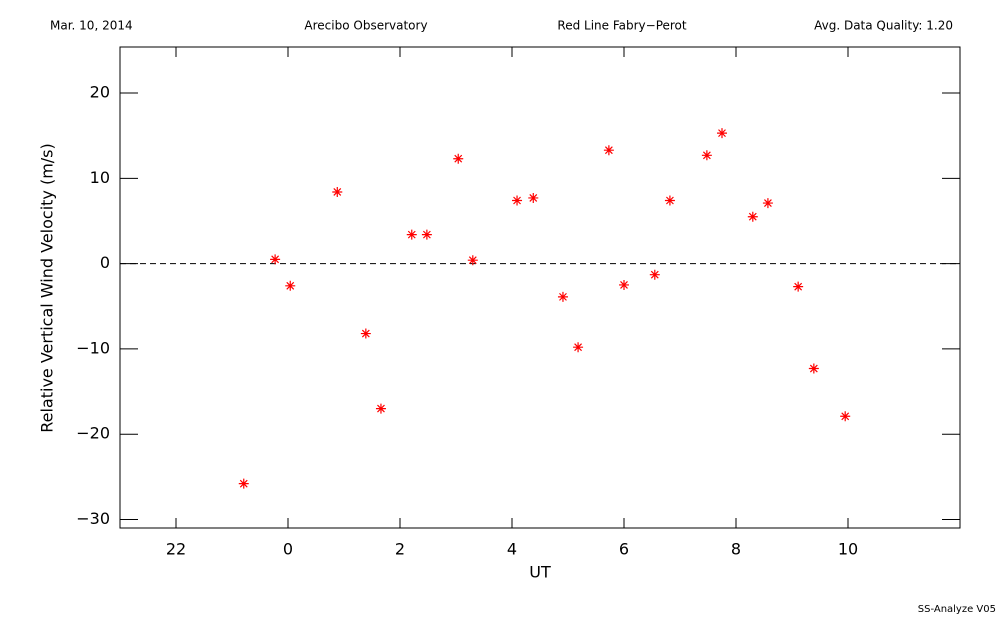 The height and width of the screenshot is (625, 1000). Describe the element at coordinates (883, 26) in the screenshot. I see `data-quality: Avg. Data Quality: 1.20` at that location.